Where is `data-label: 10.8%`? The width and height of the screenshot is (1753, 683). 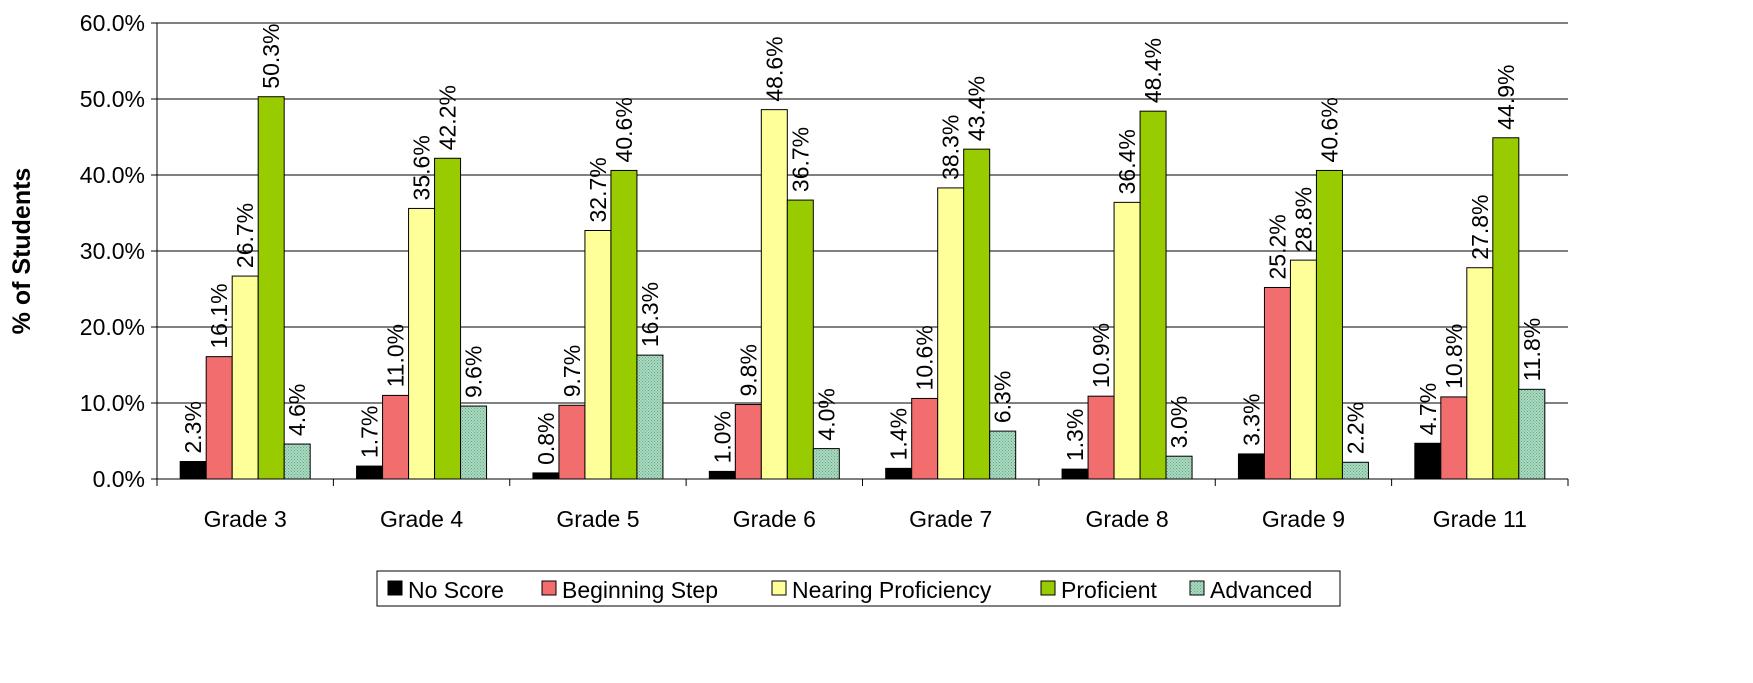 data-label: 10.8% is located at coordinates (1454, 356).